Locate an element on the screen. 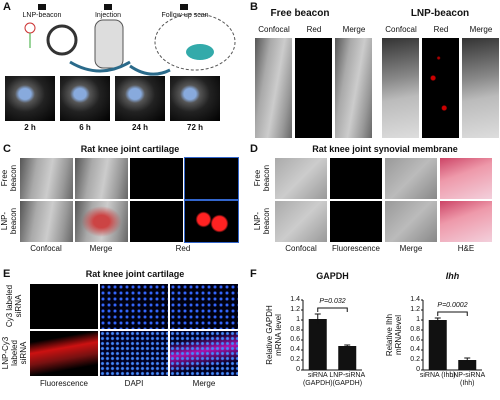 The image size is (500, 400). y-tick-label: 0.2 is located at coordinates (295, 359).